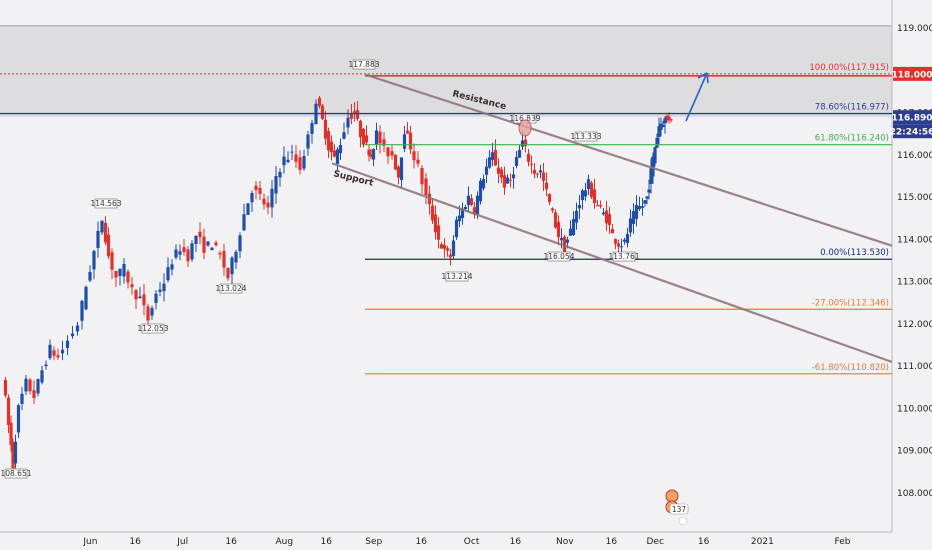  What do you see at coordinates (914, 409) in the screenshot?
I see `y-tick-label: 110.000` at bounding box center [914, 409].